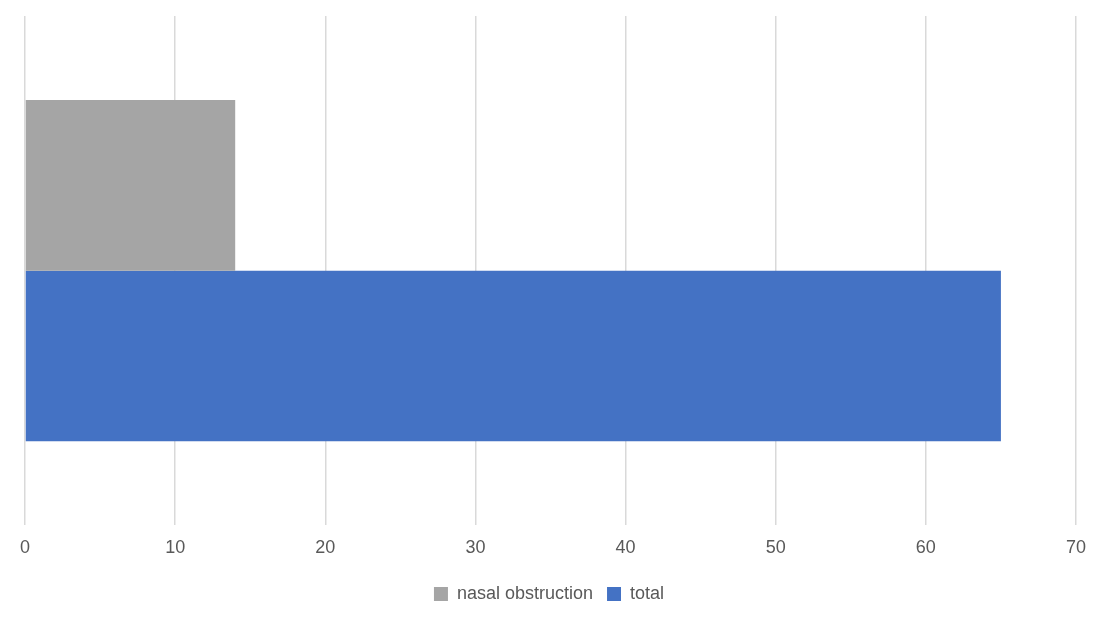 The height and width of the screenshot is (621, 1106). I want to click on x-tick-label: 20, so click(325, 547).